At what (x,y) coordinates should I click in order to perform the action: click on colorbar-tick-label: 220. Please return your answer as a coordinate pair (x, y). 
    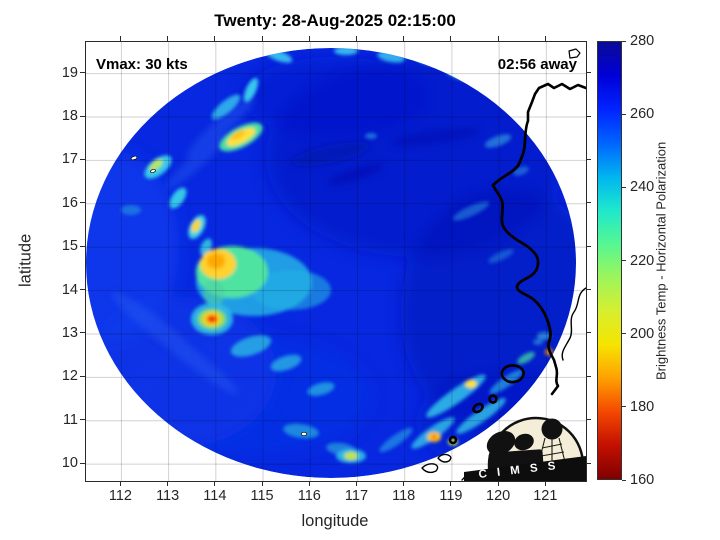
    Looking at the image, I should click on (642, 260).